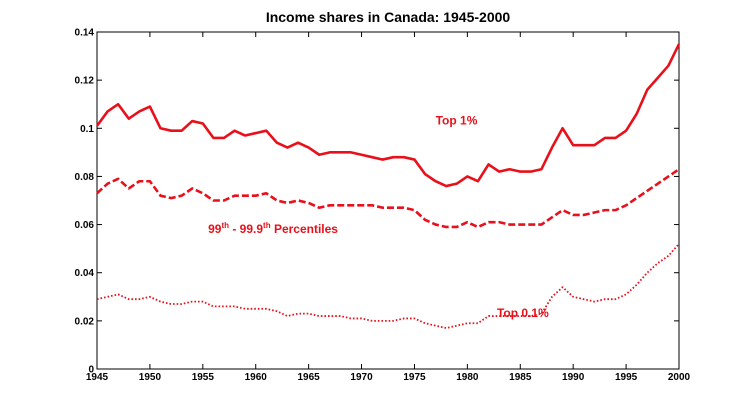 Image resolution: width=750 pixels, height=415 pixels. I want to click on annotation-99th-99-9th-percentiles: 99th - 99.9th Percentiles, so click(273, 228).